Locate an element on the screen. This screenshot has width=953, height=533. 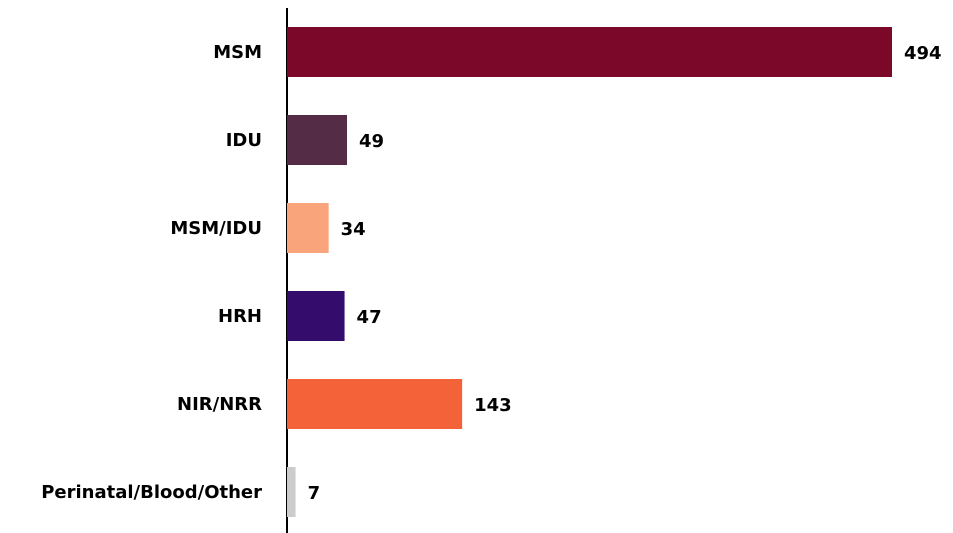
value-label: 7 is located at coordinates (314, 493).